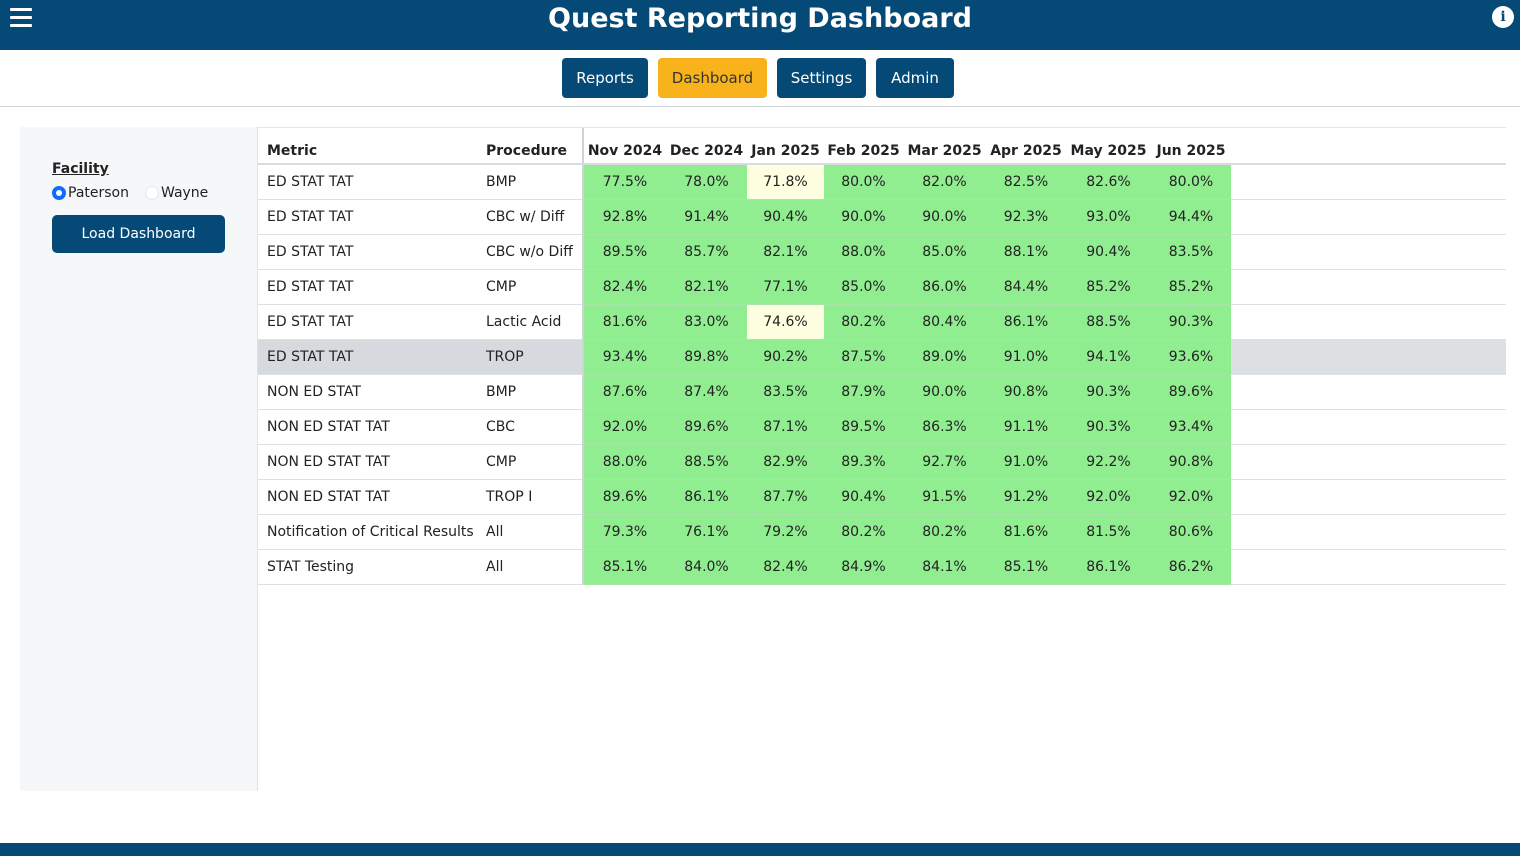 The height and width of the screenshot is (856, 1520). Describe the element at coordinates (1191, 146) in the screenshot. I see `column-header-month: Jun 2025` at that location.